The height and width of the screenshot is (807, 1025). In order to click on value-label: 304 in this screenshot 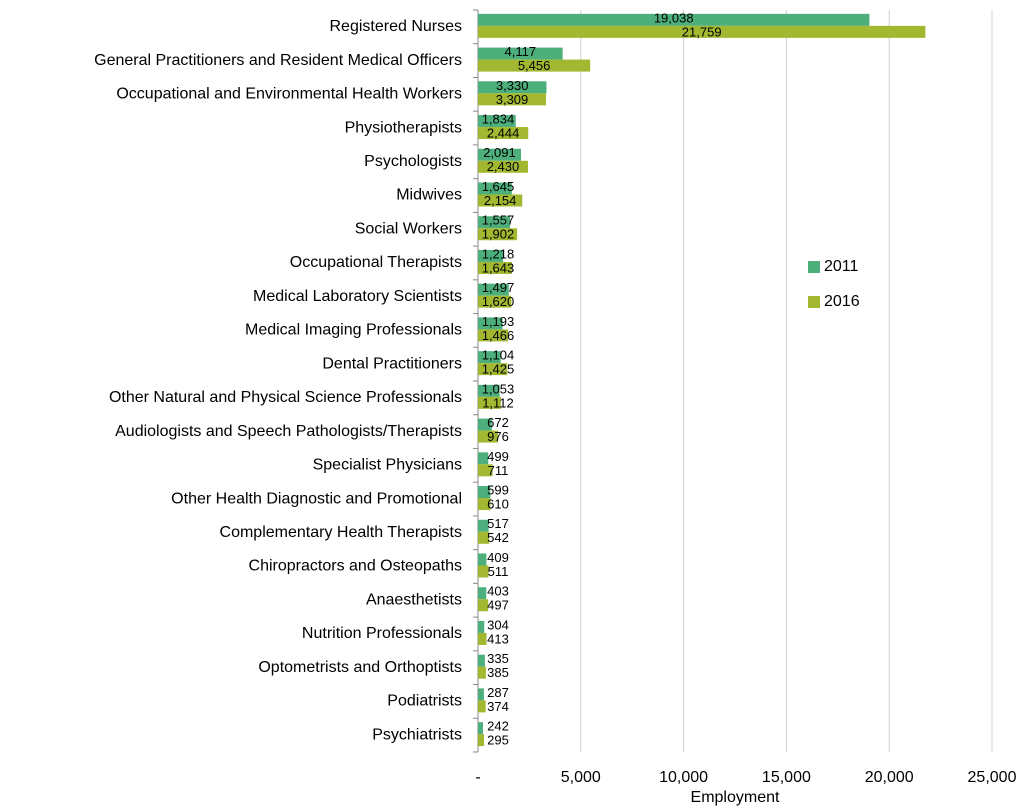, I will do `click(498, 624)`.